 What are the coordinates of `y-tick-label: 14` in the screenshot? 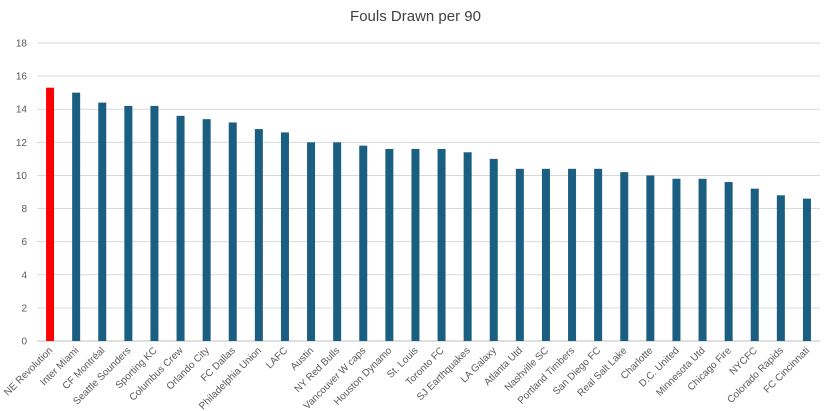 It's located at (22, 110).